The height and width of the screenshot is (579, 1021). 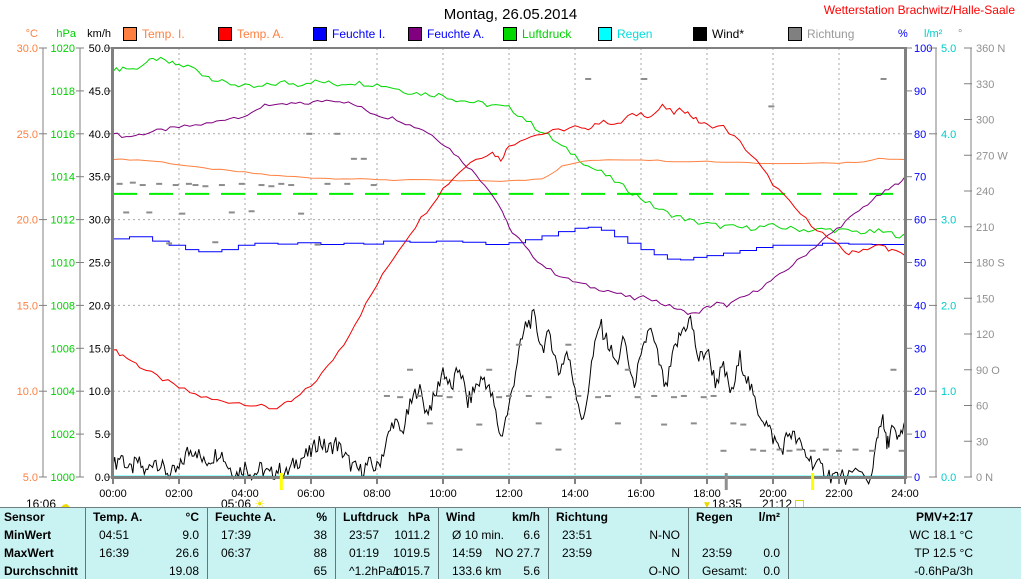 I want to click on axis-tick-label: 2.0, so click(x=948, y=306).